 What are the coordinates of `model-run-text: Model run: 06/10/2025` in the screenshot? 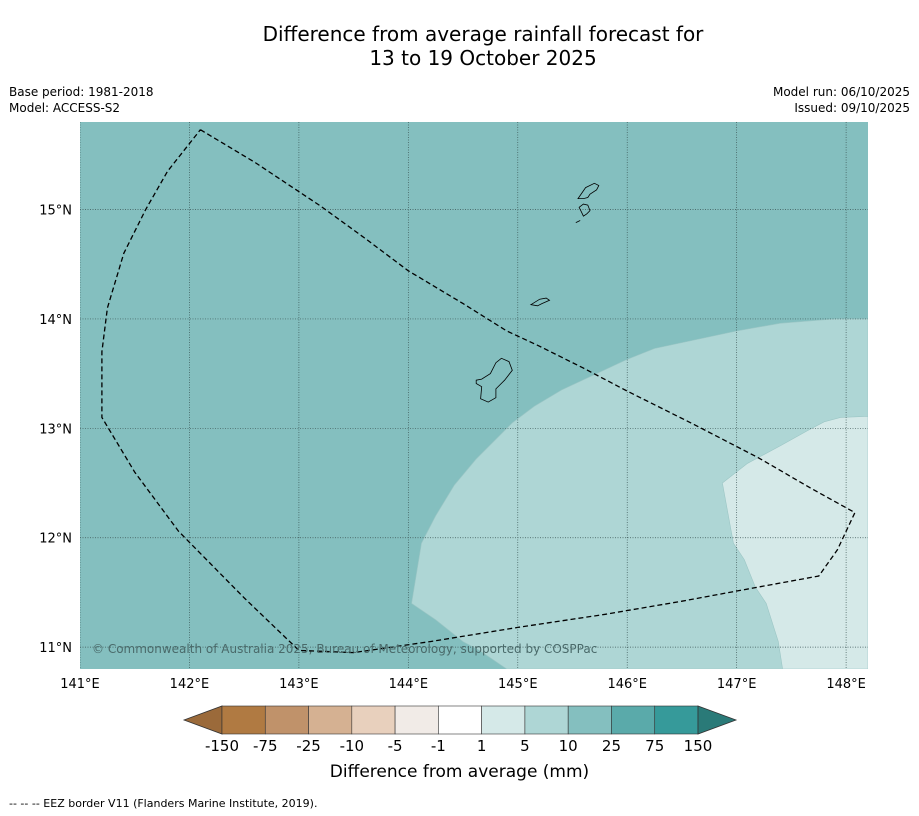 It's located at (841, 92).